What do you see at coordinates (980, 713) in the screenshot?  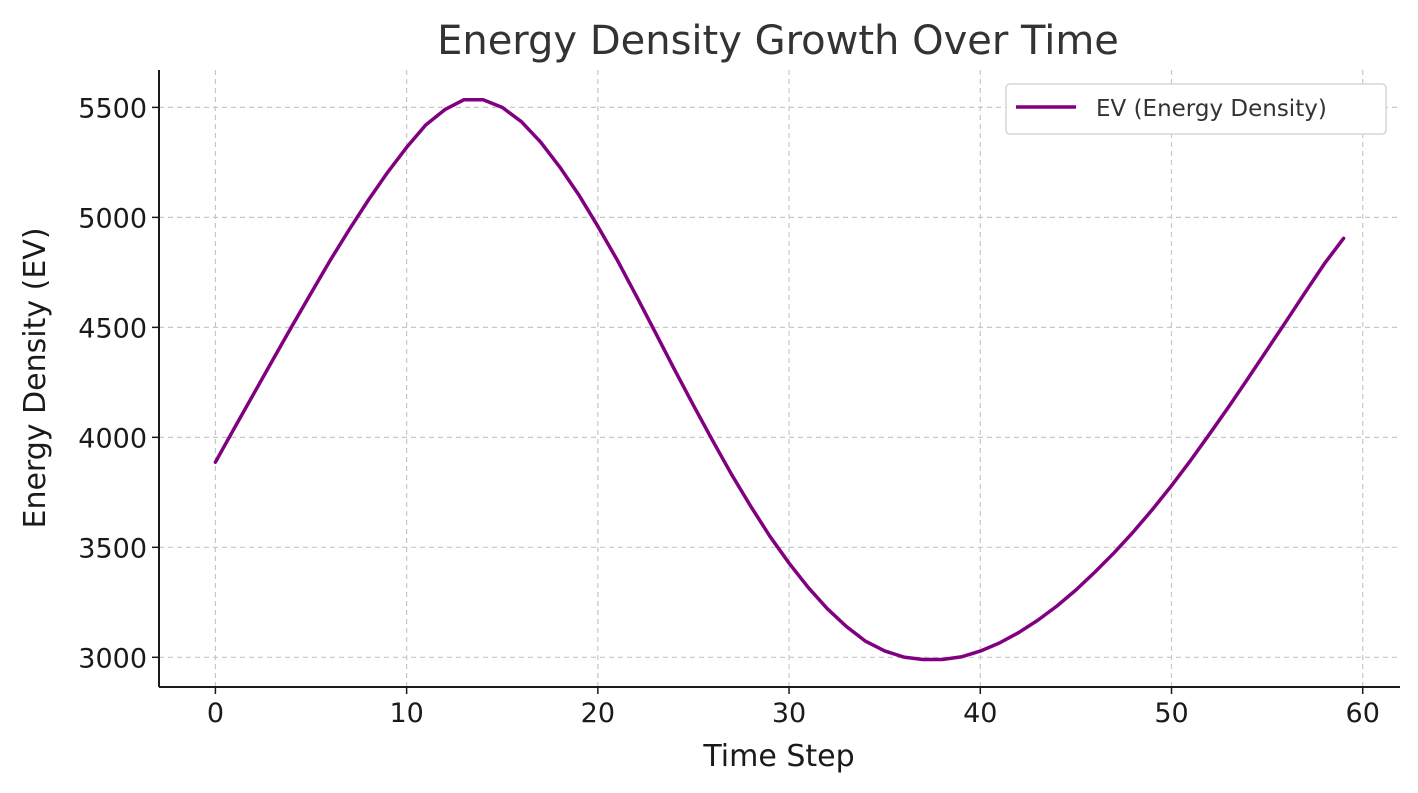 I see `x-tick-label: 40` at bounding box center [980, 713].